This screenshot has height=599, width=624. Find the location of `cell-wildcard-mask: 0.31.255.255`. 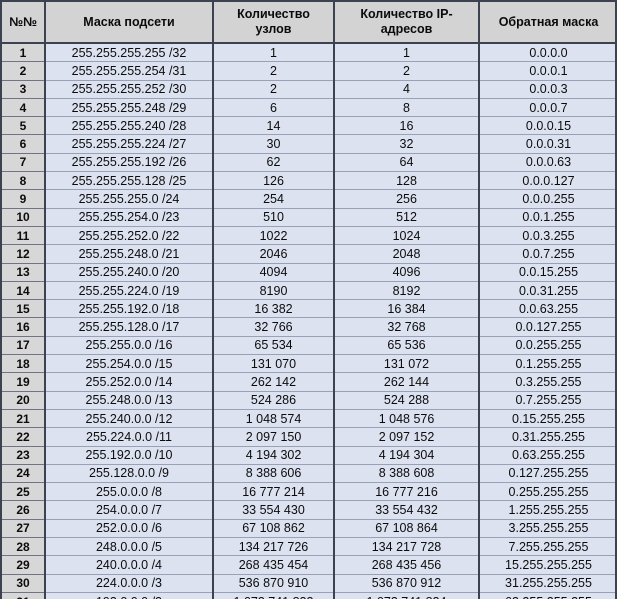

cell-wildcard-mask: 0.31.255.255 is located at coordinates (549, 437).